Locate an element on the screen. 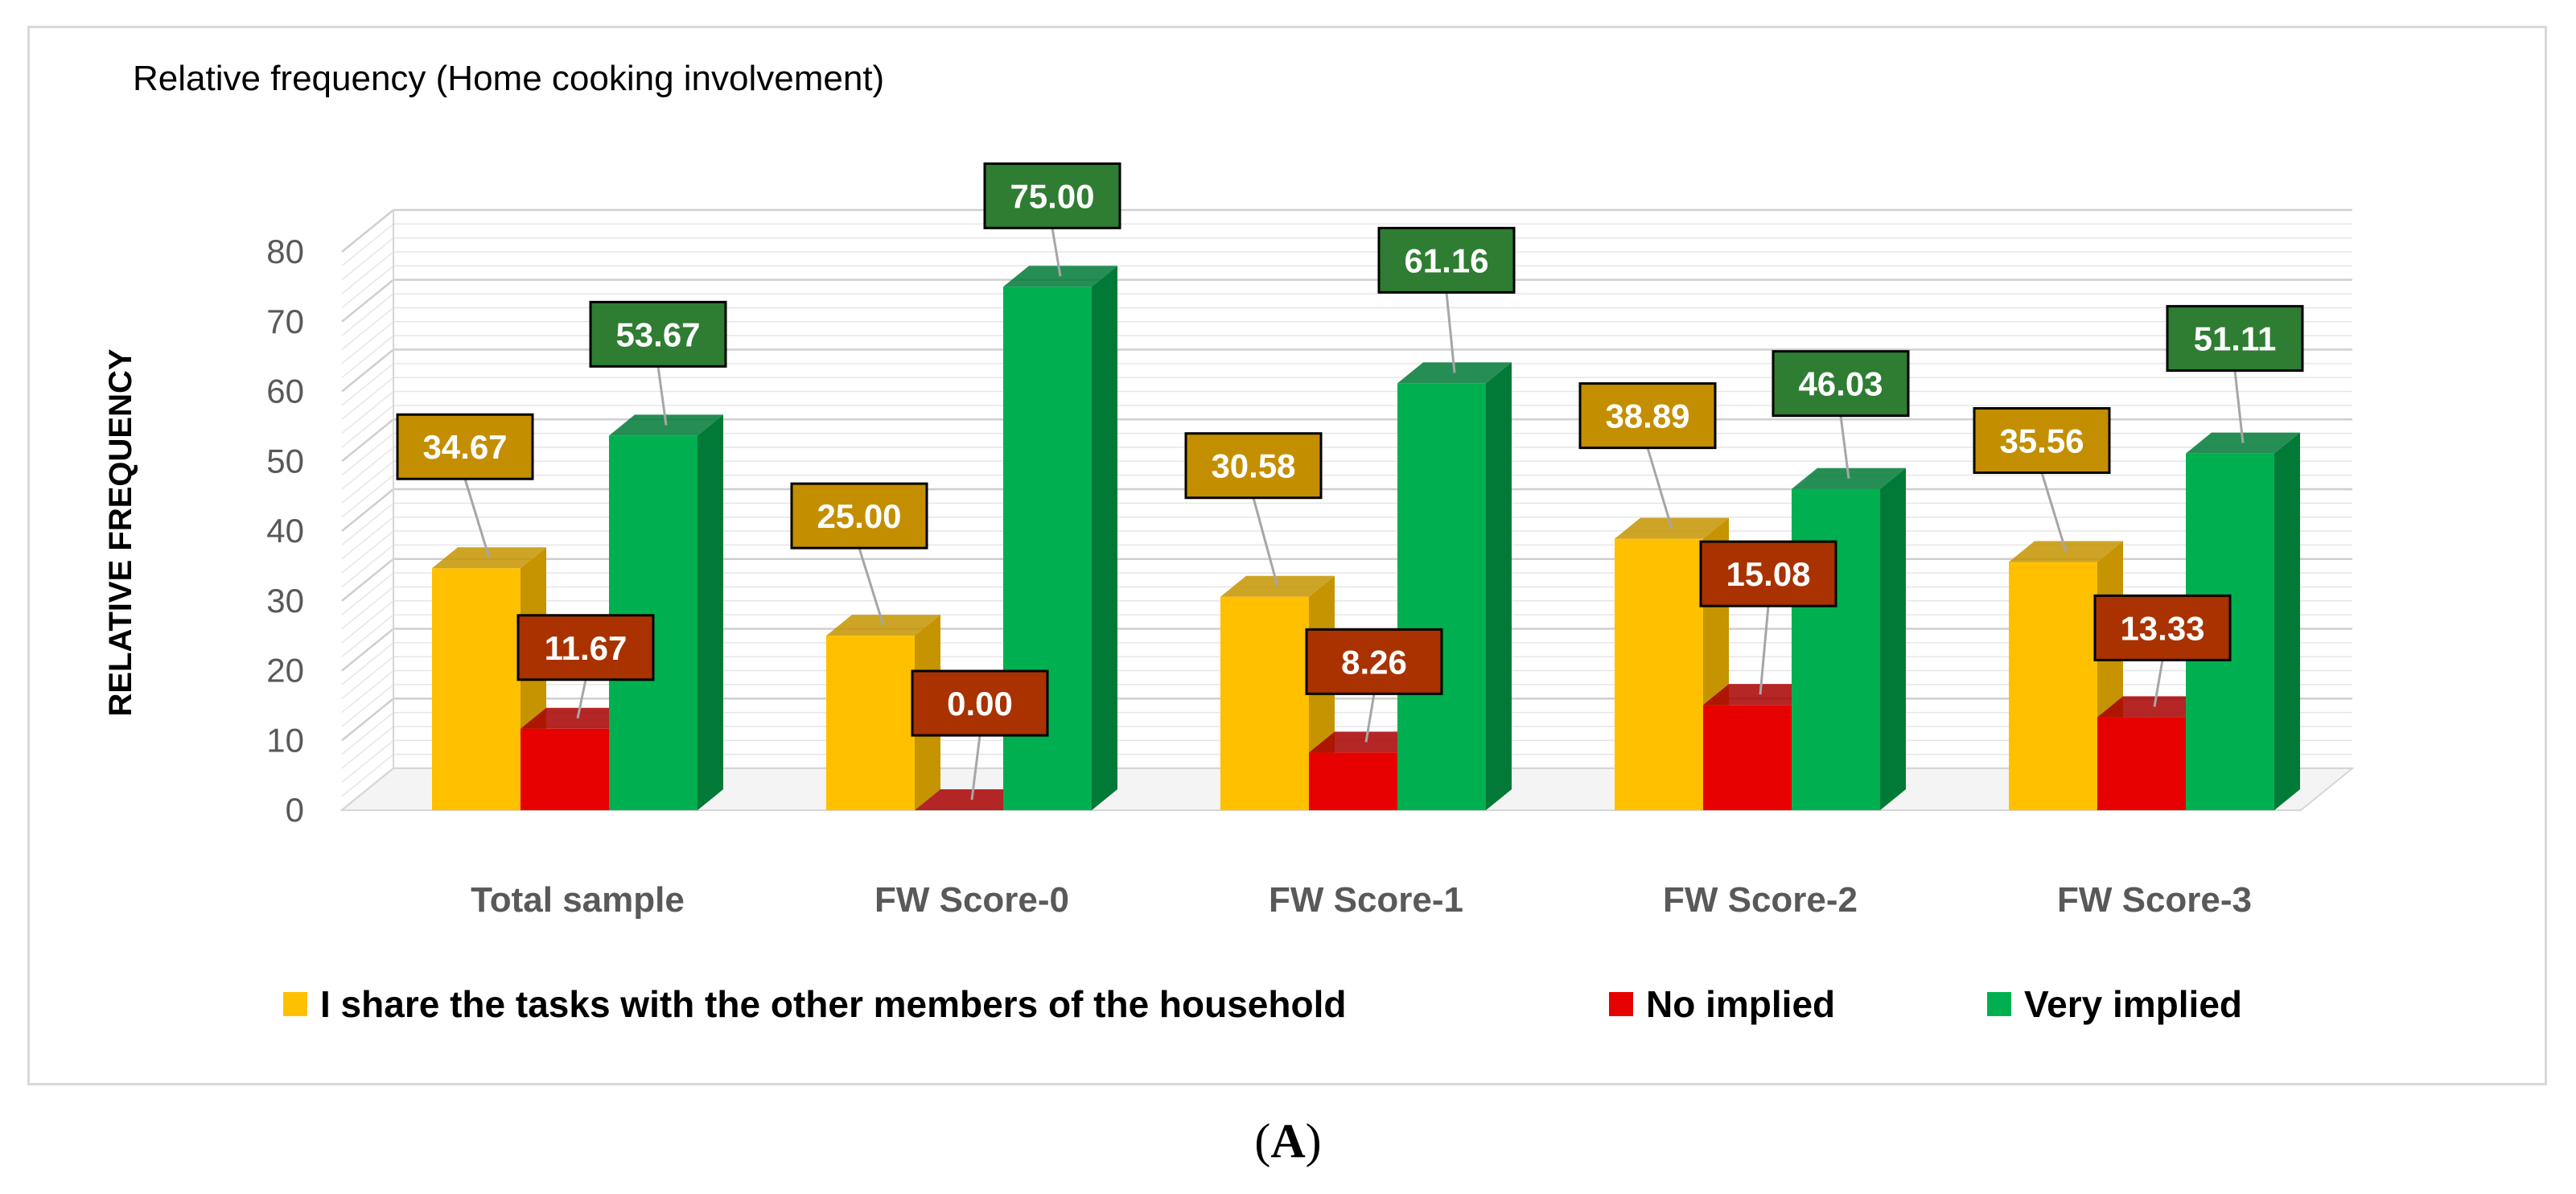 The width and height of the screenshot is (2576, 1194). y-tick-label: 30 is located at coordinates (285, 601).